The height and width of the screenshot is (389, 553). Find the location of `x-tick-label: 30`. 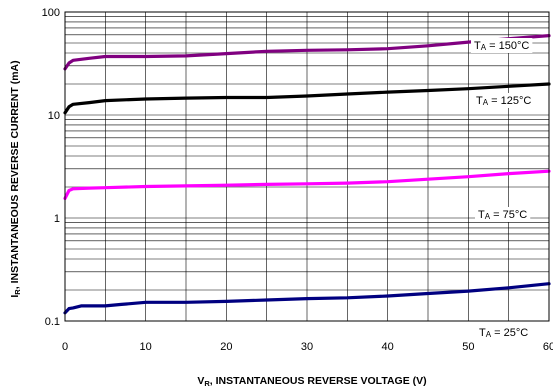

x-tick-label: 30 is located at coordinates (307, 347).